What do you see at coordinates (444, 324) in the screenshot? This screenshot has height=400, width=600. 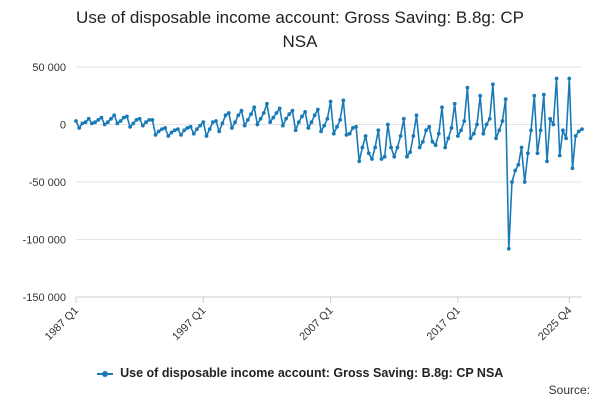 I see `x-tick-label: 2017 Q1` at bounding box center [444, 324].